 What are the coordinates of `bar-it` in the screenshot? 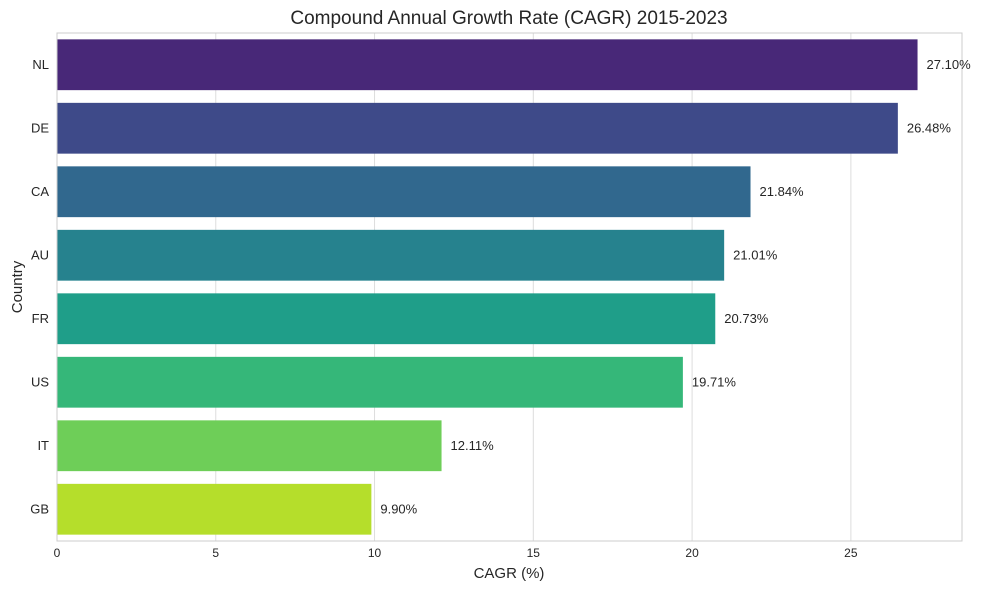 It's located at (249, 446).